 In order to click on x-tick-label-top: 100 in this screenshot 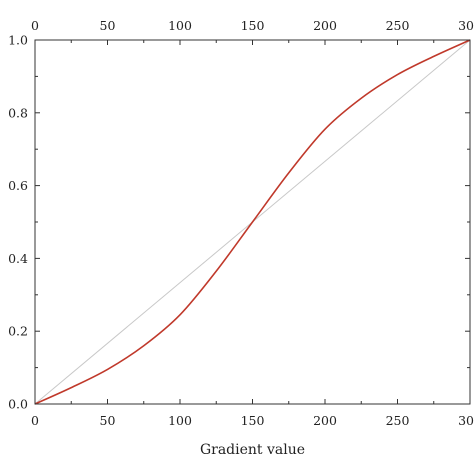, I will do `click(180, 25)`.